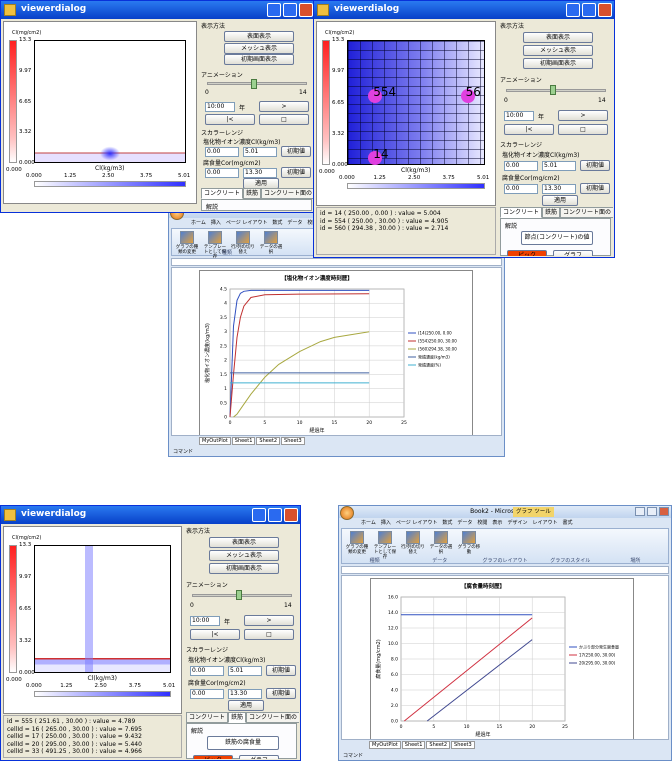 This screenshot has width=672, height=761. What do you see at coordinates (243, 743) in the screenshot?
I see `item-box: 鉄筋の腐食量` at bounding box center [243, 743].